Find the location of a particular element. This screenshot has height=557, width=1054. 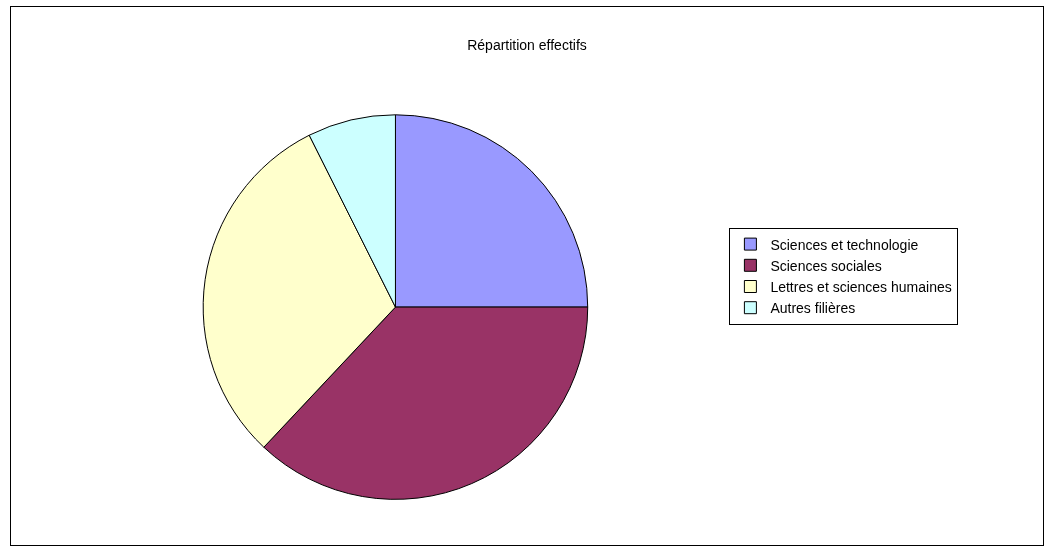

legend-label: Autres filières is located at coordinates (813, 308).